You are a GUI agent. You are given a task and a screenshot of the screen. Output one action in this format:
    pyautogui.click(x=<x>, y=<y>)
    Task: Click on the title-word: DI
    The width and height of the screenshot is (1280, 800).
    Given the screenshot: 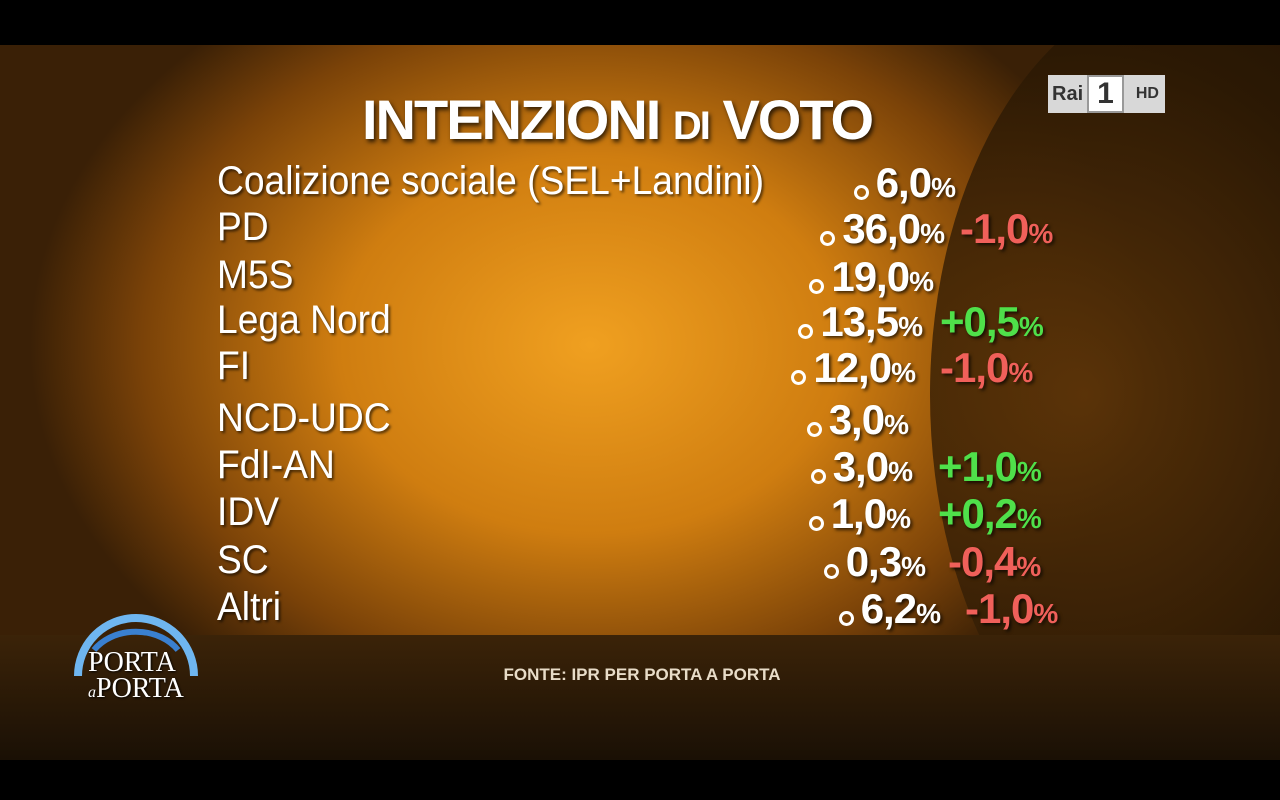 What is the action you would take?
    pyautogui.click(x=691, y=126)
    